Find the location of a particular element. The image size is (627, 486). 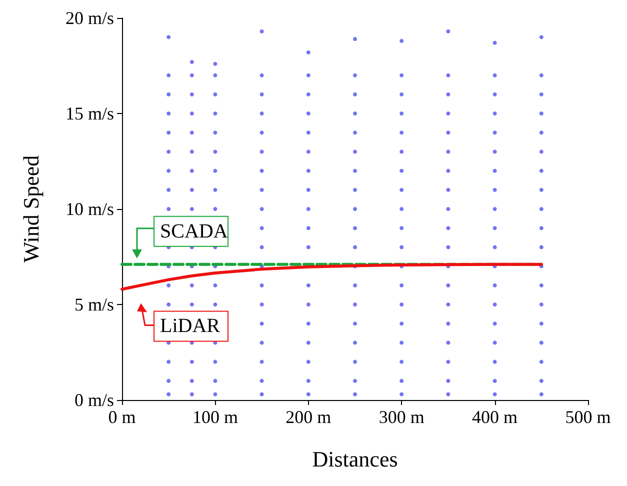

legend-label: LiDAR is located at coordinates (190, 326).